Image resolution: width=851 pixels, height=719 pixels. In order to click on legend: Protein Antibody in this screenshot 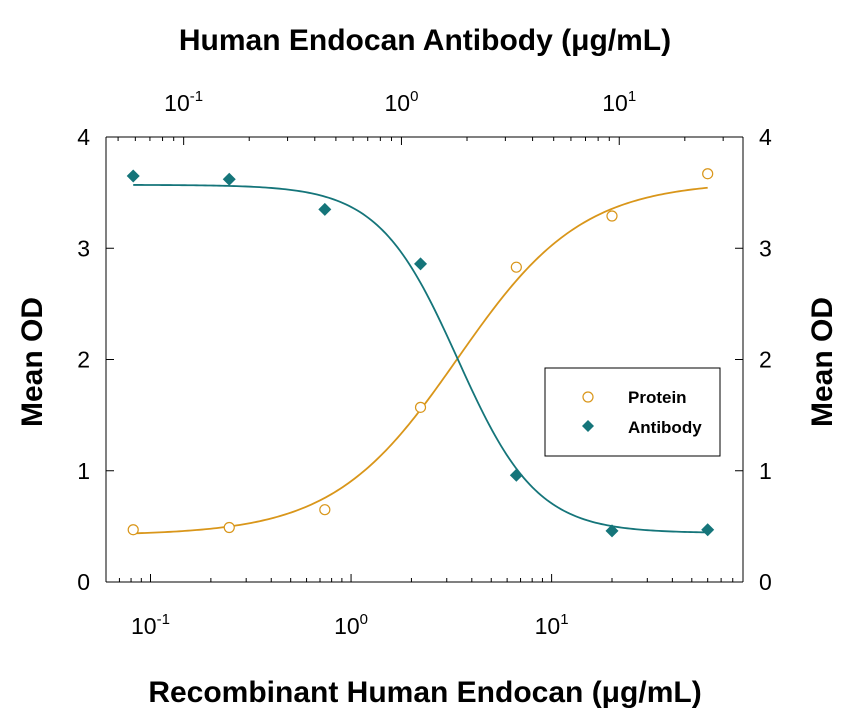, I will do `click(632, 412)`.